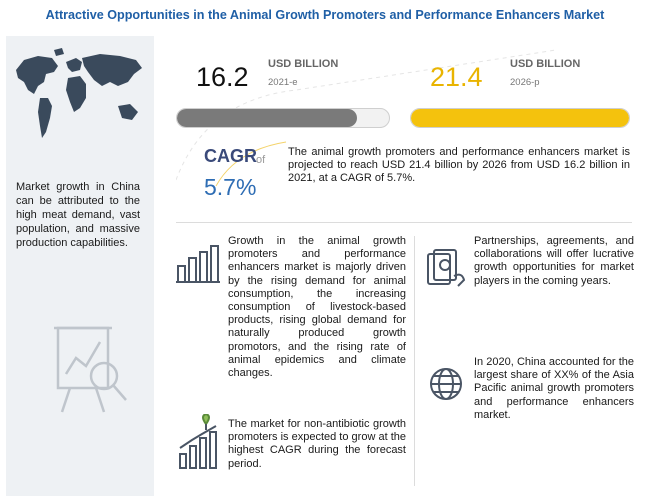  Describe the element at coordinates (303, 64) in the screenshot. I see `stat-2021-unit: USD BILLION` at that location.